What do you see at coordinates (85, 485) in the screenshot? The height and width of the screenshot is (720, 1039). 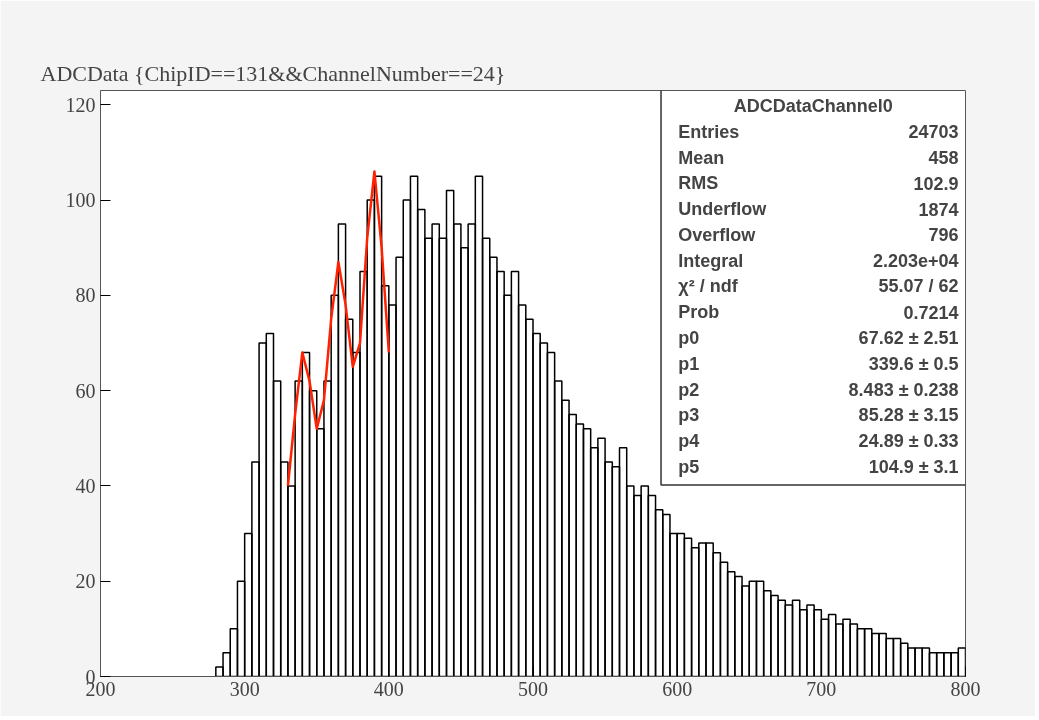 I see `y-tick-label: 40` at bounding box center [85, 485].